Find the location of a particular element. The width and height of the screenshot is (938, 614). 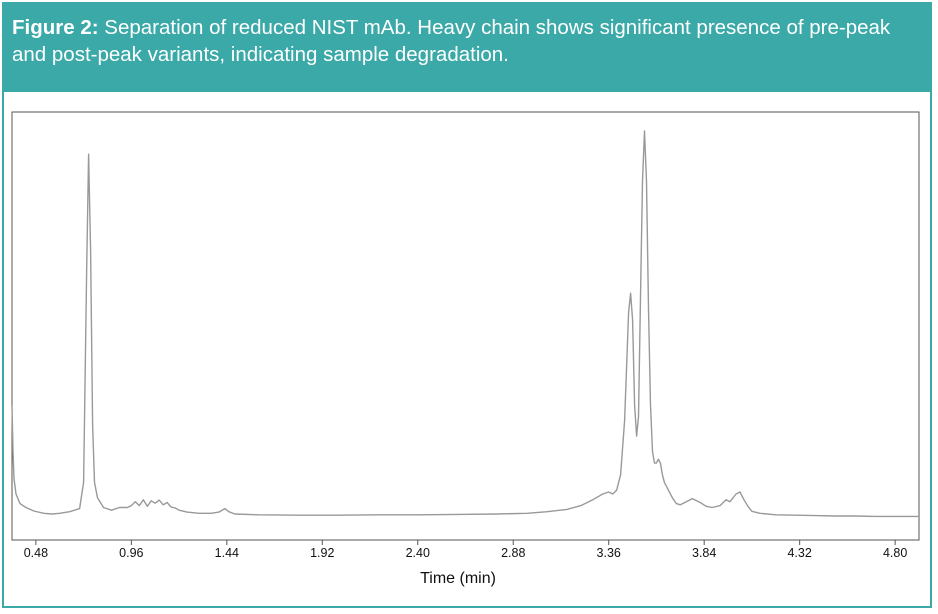

x-axis-label: Time (min) is located at coordinates (458, 578).